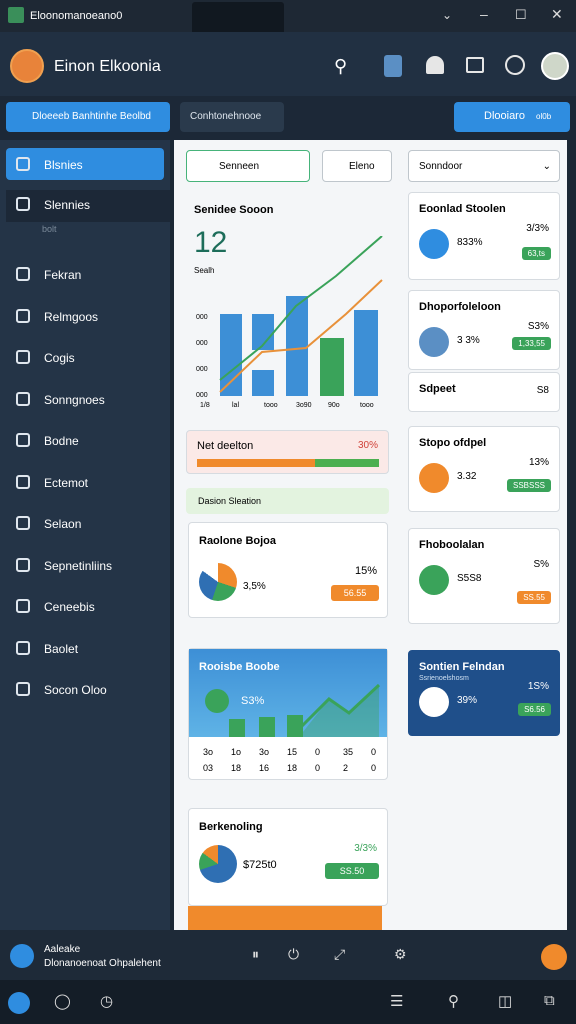 The height and width of the screenshot is (1024, 576). I want to click on right-card-button: 63,ts, so click(536, 253).